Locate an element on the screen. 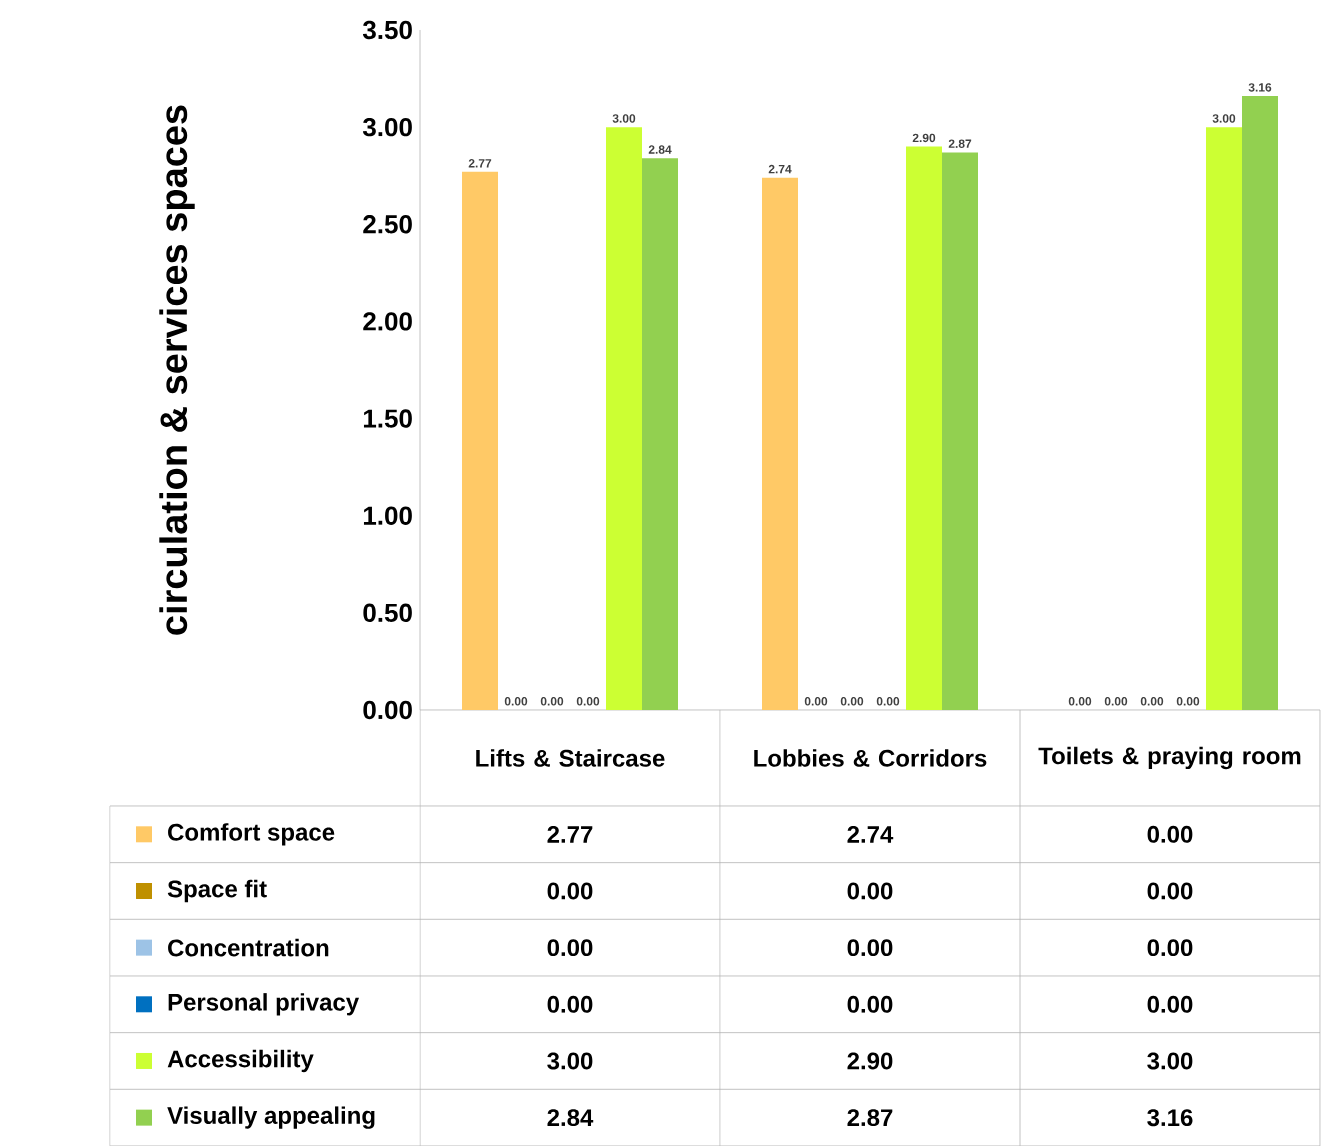 This screenshot has width=1334, height=1146. legend-label: Personal privacy is located at coordinates (264, 1004).